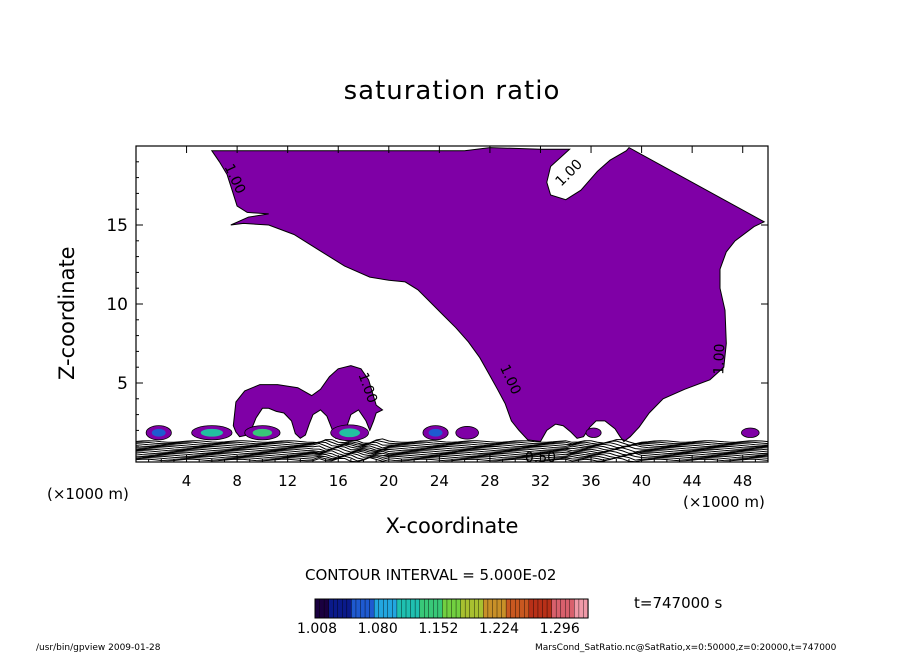 The image size is (904, 654). What do you see at coordinates (499, 629) in the screenshot?
I see `colorbar-tick-label: 1.224` at bounding box center [499, 629].